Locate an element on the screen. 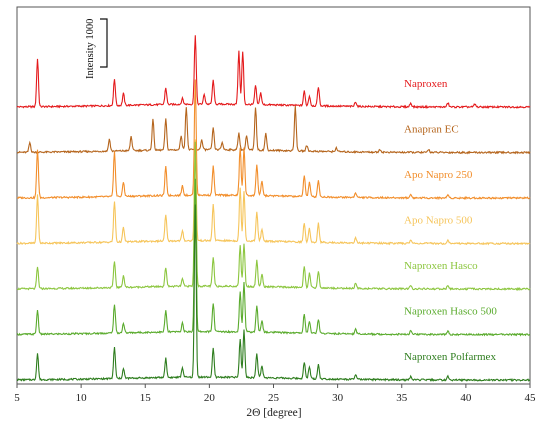 This screenshot has width=550, height=434. x-axis-ticks: 5 10 15 20 25 30 35 40 45 is located at coordinates (275, 394).